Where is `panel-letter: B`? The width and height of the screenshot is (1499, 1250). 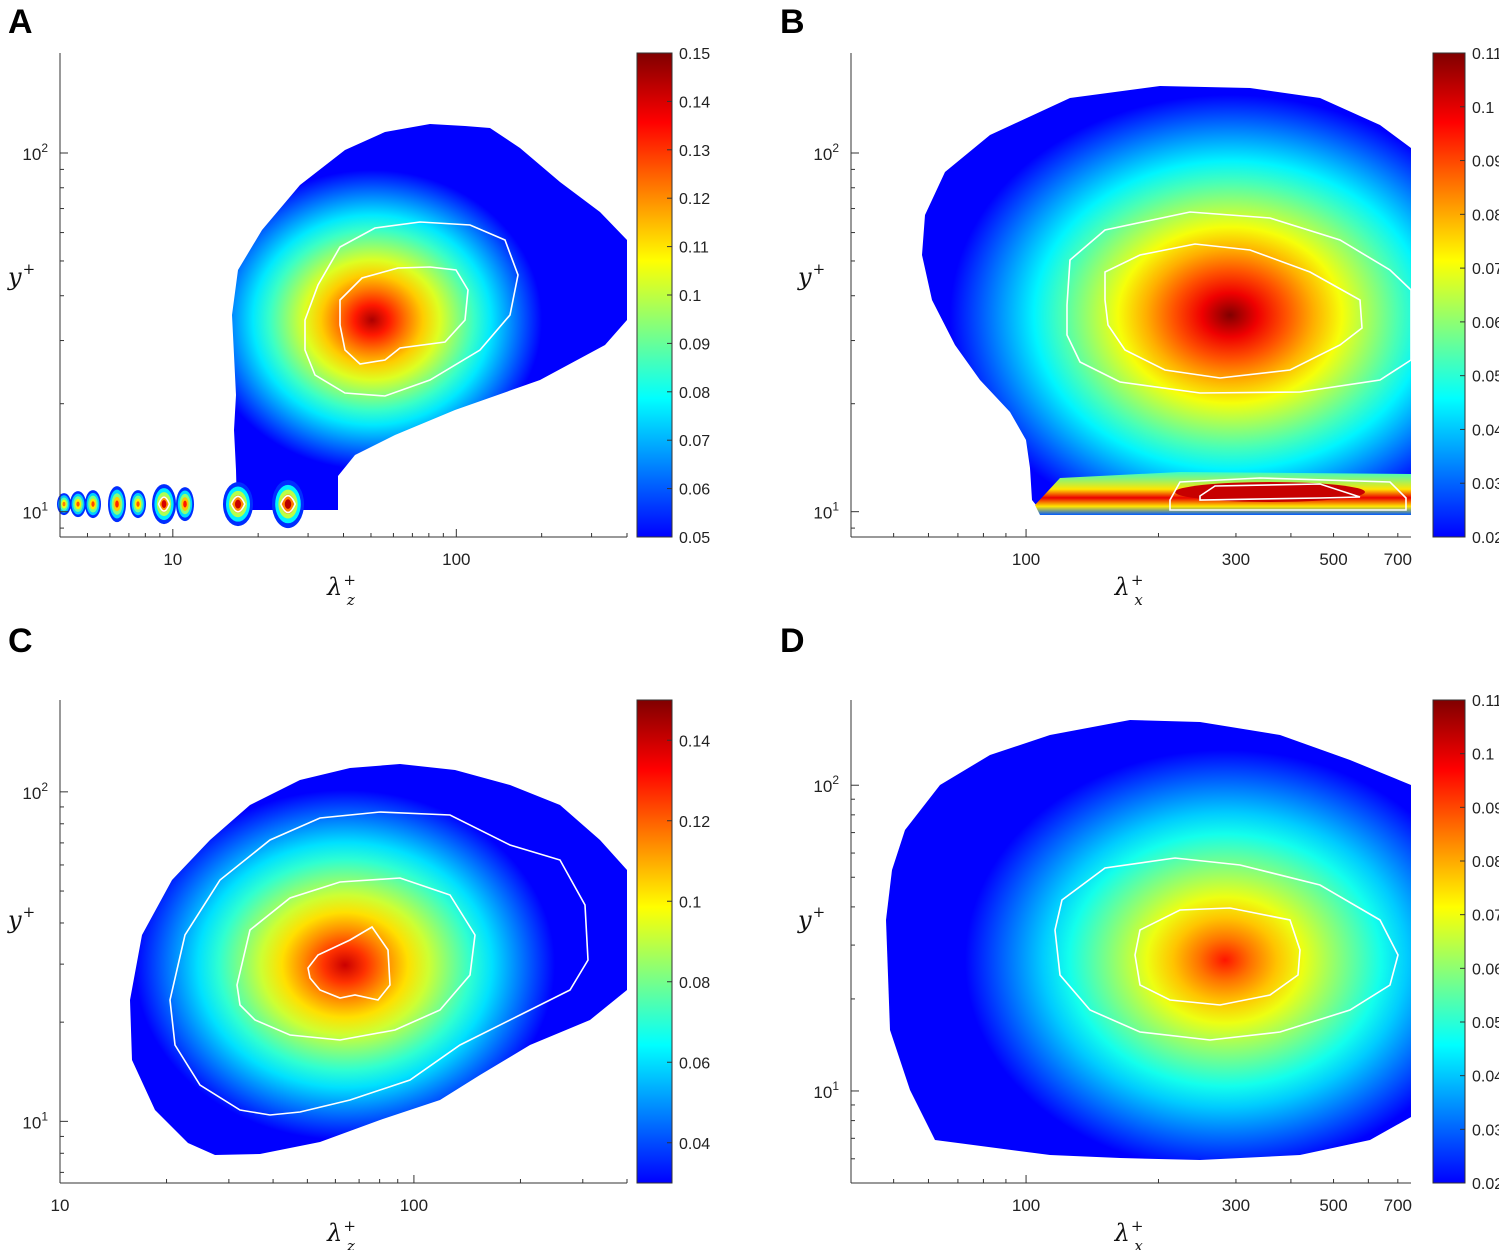 panel-letter: B is located at coordinates (792, 22).